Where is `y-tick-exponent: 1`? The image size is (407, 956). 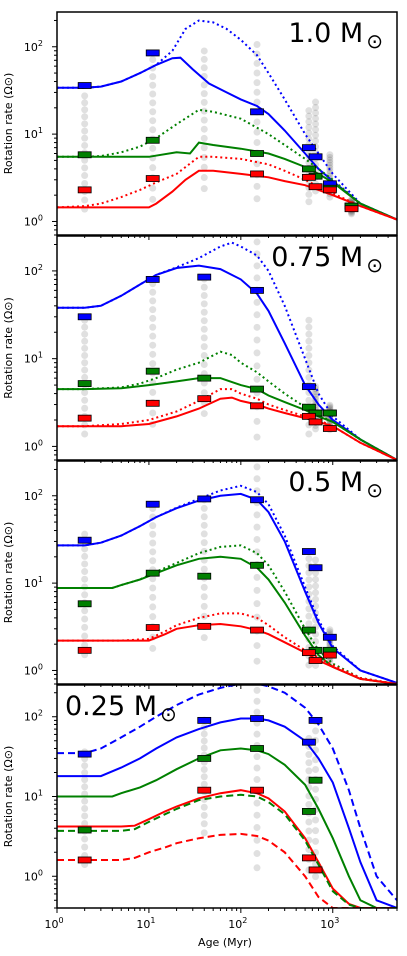
y-tick-exponent: 1 is located at coordinates (40, 579).